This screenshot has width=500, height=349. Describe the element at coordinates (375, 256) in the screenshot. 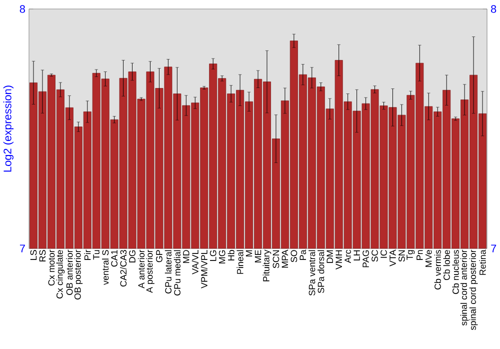

I see `x-tick-label: SC` at that location.